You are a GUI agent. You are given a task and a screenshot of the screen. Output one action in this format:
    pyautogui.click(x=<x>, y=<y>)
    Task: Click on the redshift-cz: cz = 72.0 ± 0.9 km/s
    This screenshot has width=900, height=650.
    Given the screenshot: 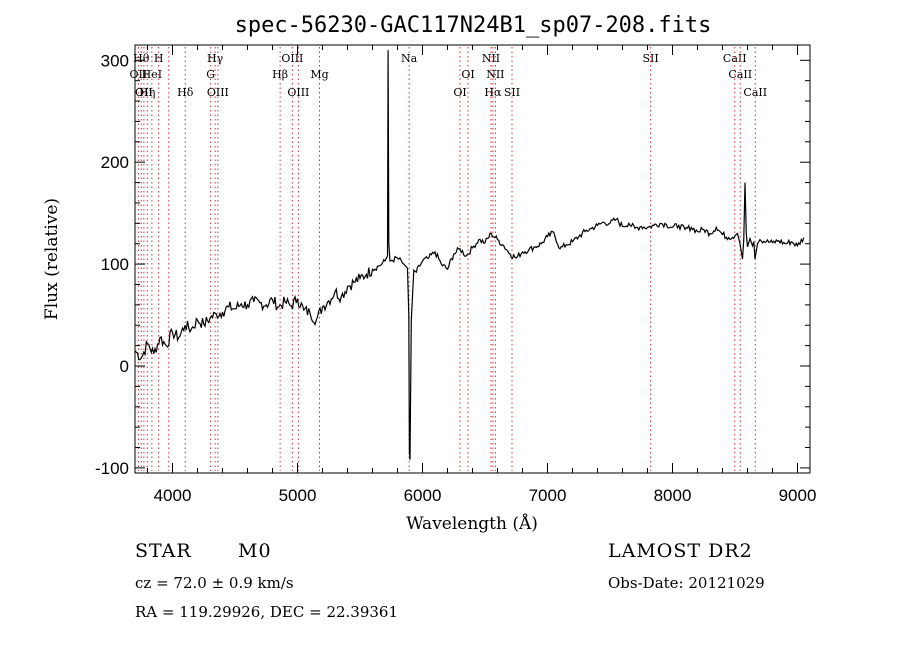 What is the action you would take?
    pyautogui.click(x=214, y=583)
    